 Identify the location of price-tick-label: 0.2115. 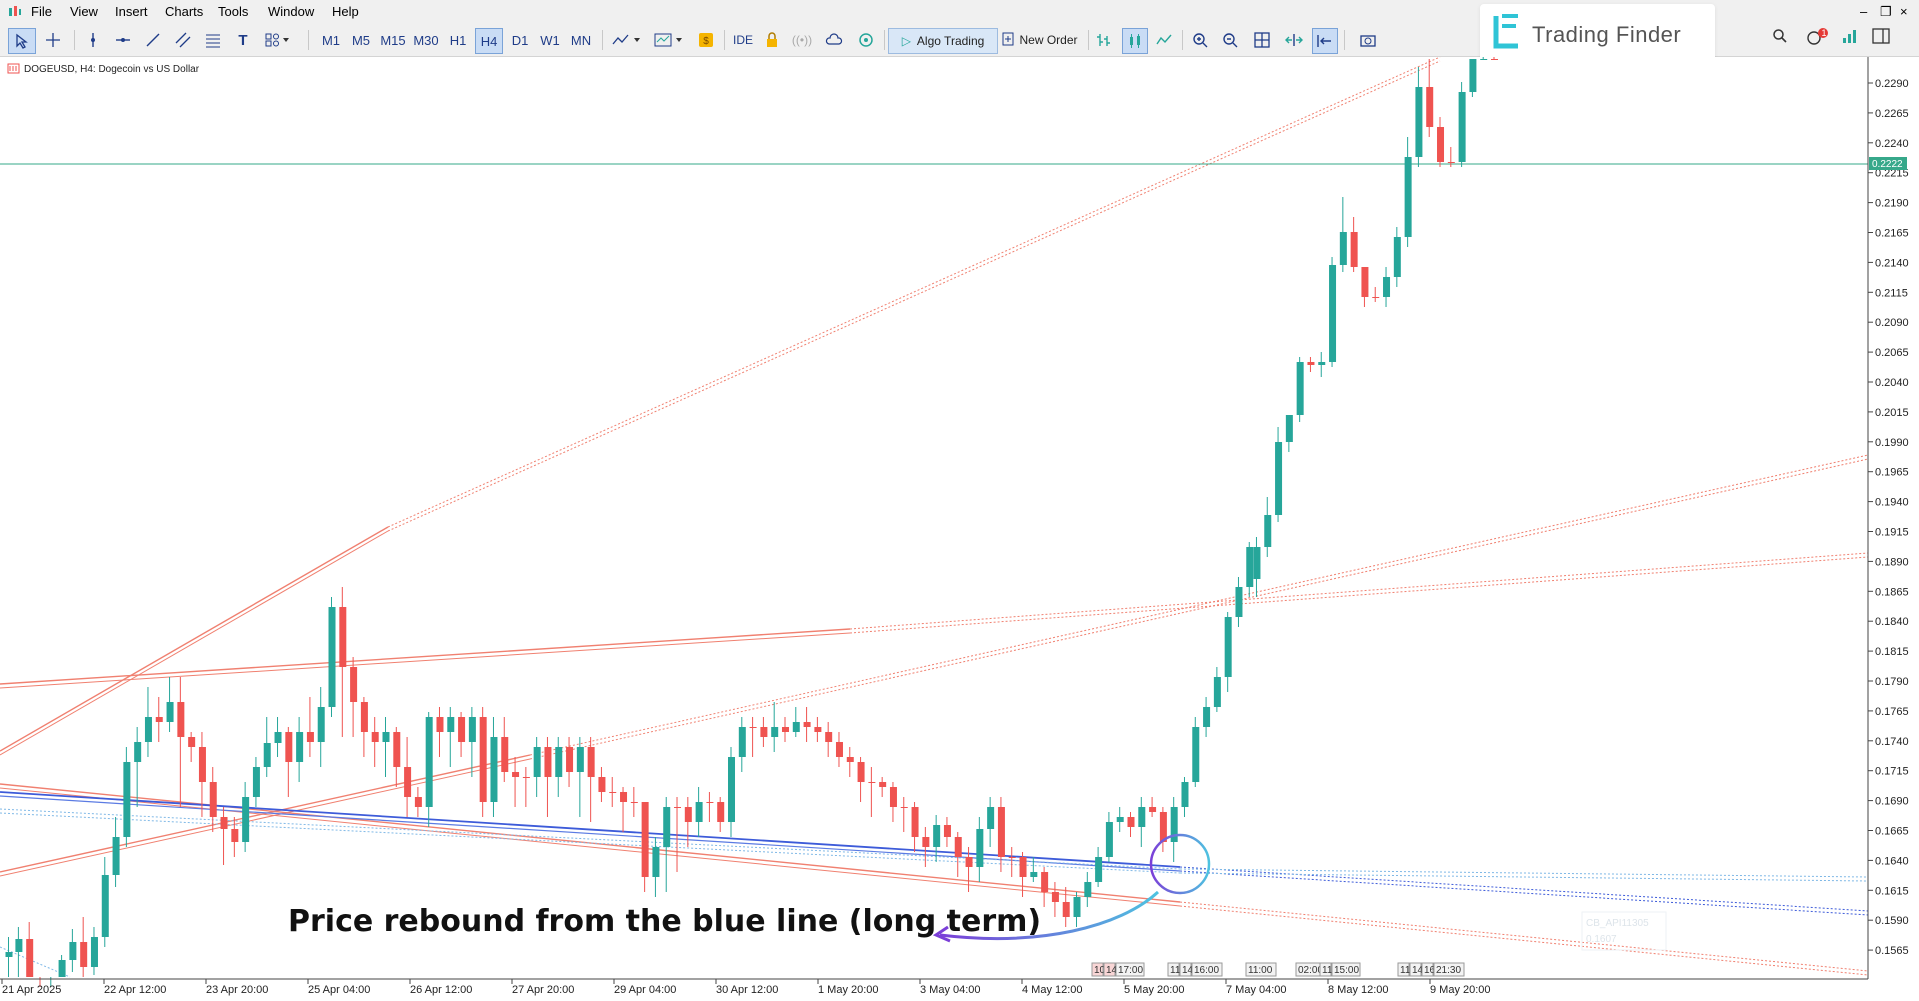
(1891, 293).